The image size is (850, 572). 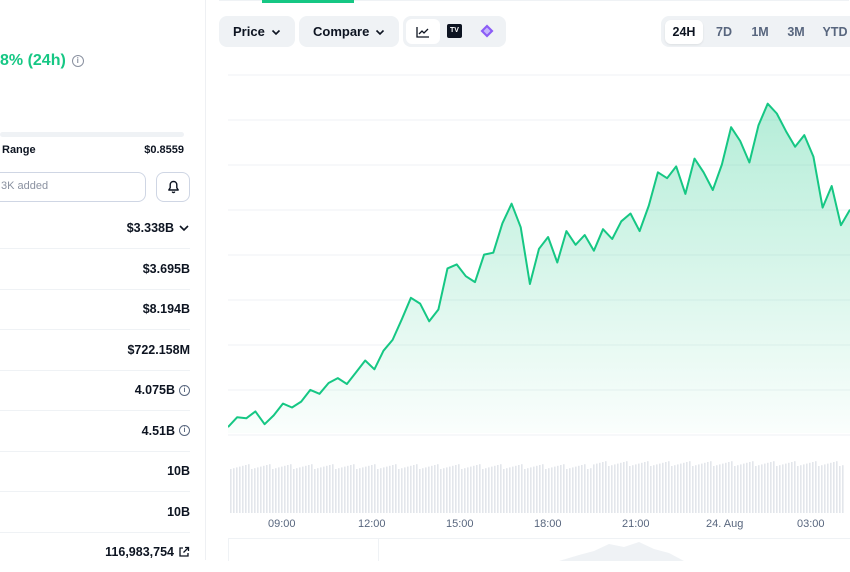 I want to click on navigator-handle, so click(x=378, y=550).